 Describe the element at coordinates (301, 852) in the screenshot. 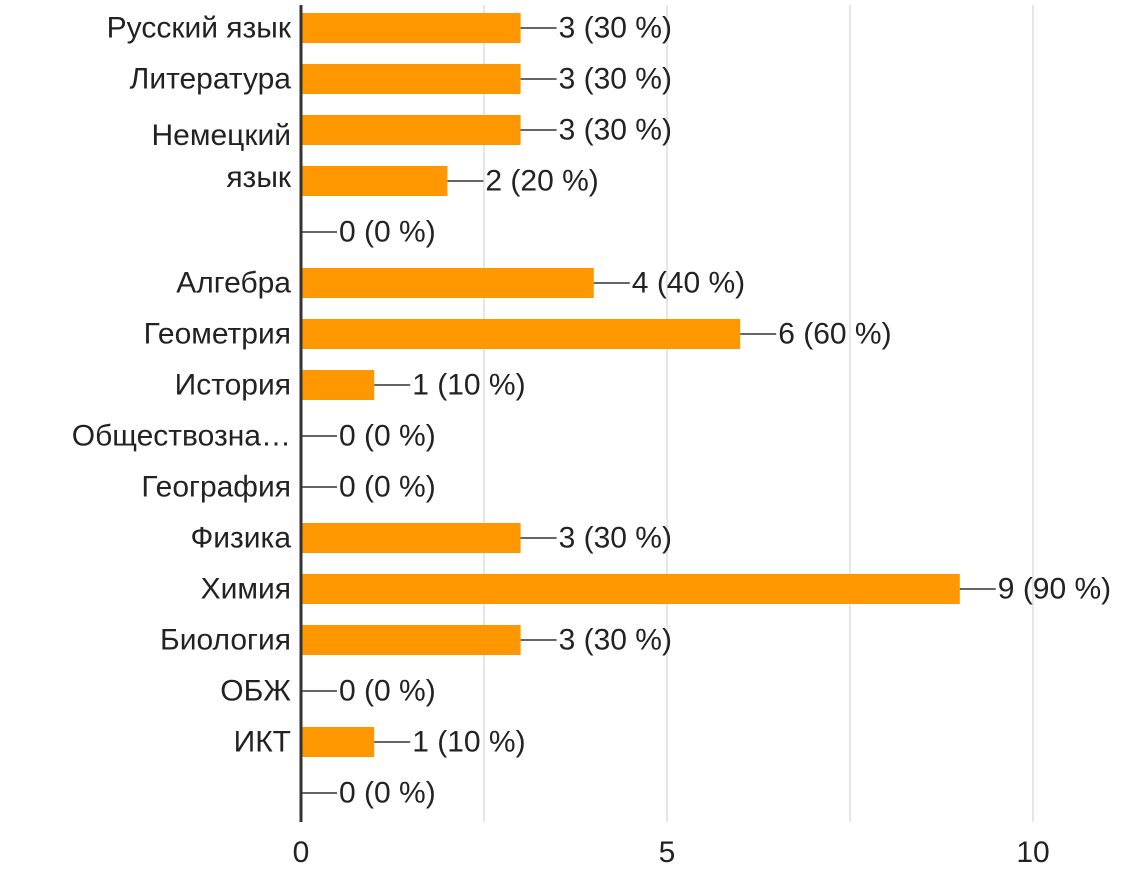

I see `x-tick-label: 0` at that location.